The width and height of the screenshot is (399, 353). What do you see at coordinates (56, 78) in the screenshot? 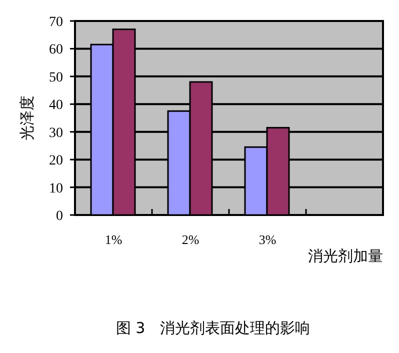
I see `y-tick-label: 50` at bounding box center [56, 78].